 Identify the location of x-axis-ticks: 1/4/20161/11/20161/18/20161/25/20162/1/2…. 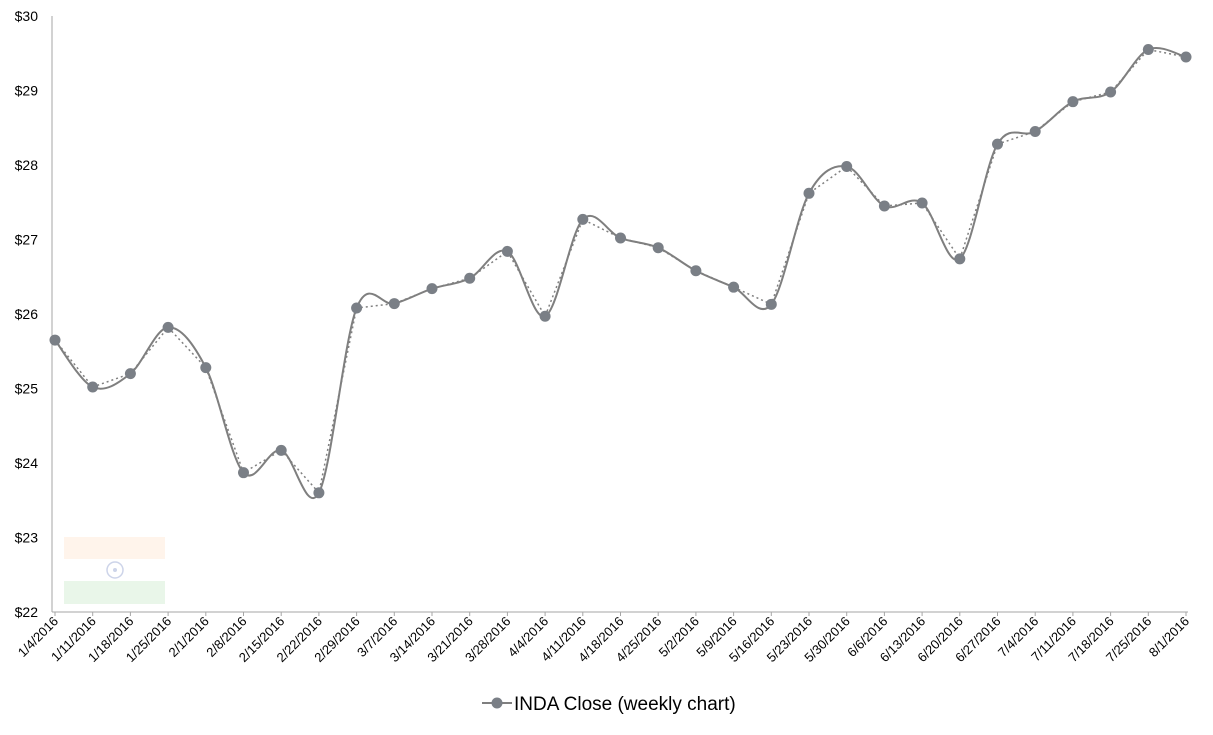
(603, 638).